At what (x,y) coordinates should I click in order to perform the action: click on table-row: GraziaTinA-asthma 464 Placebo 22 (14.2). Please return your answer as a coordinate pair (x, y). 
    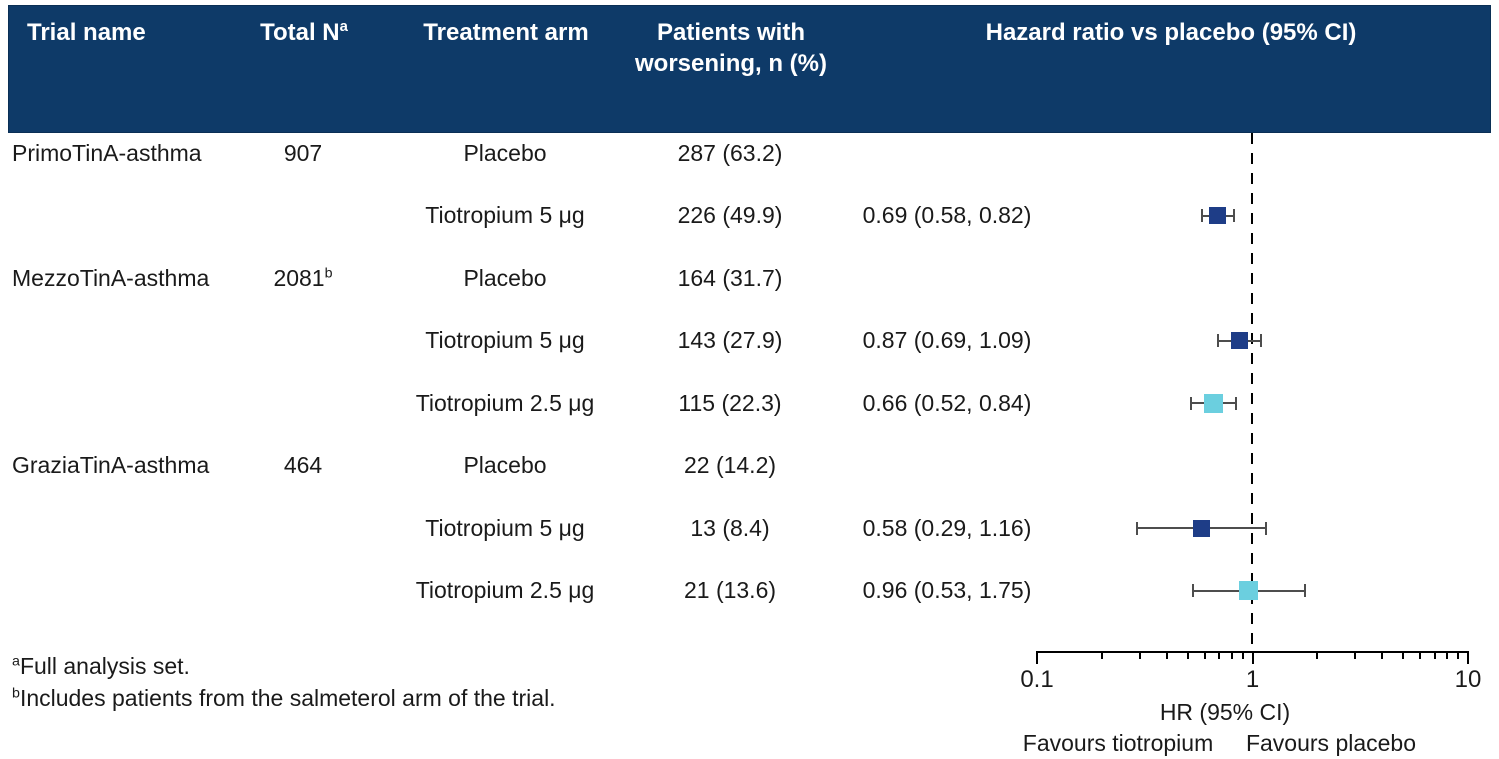
    Looking at the image, I should click on (749, 465).